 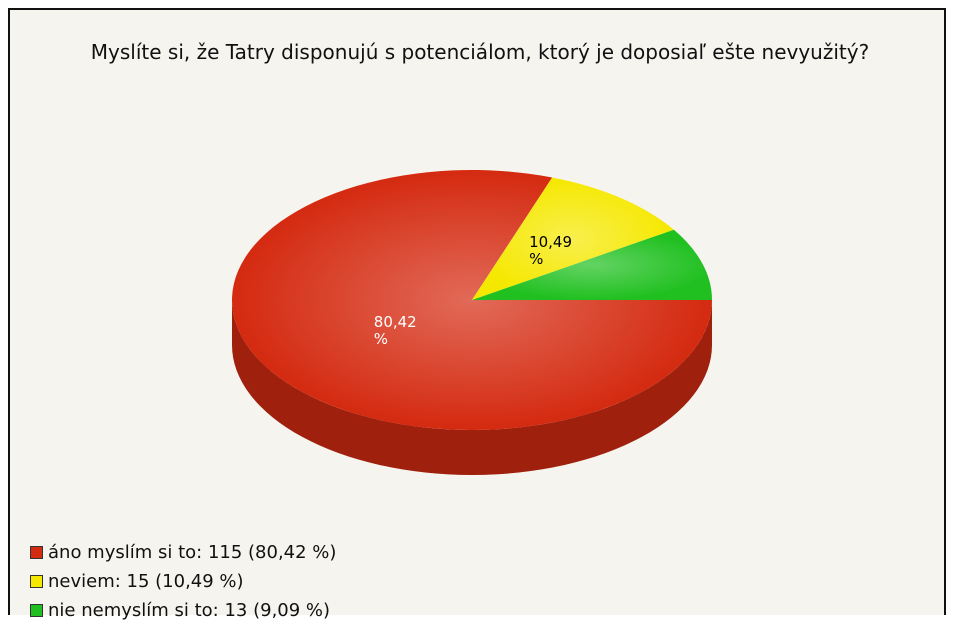 I want to click on slice-label: 10,49 %, so click(x=551, y=251).